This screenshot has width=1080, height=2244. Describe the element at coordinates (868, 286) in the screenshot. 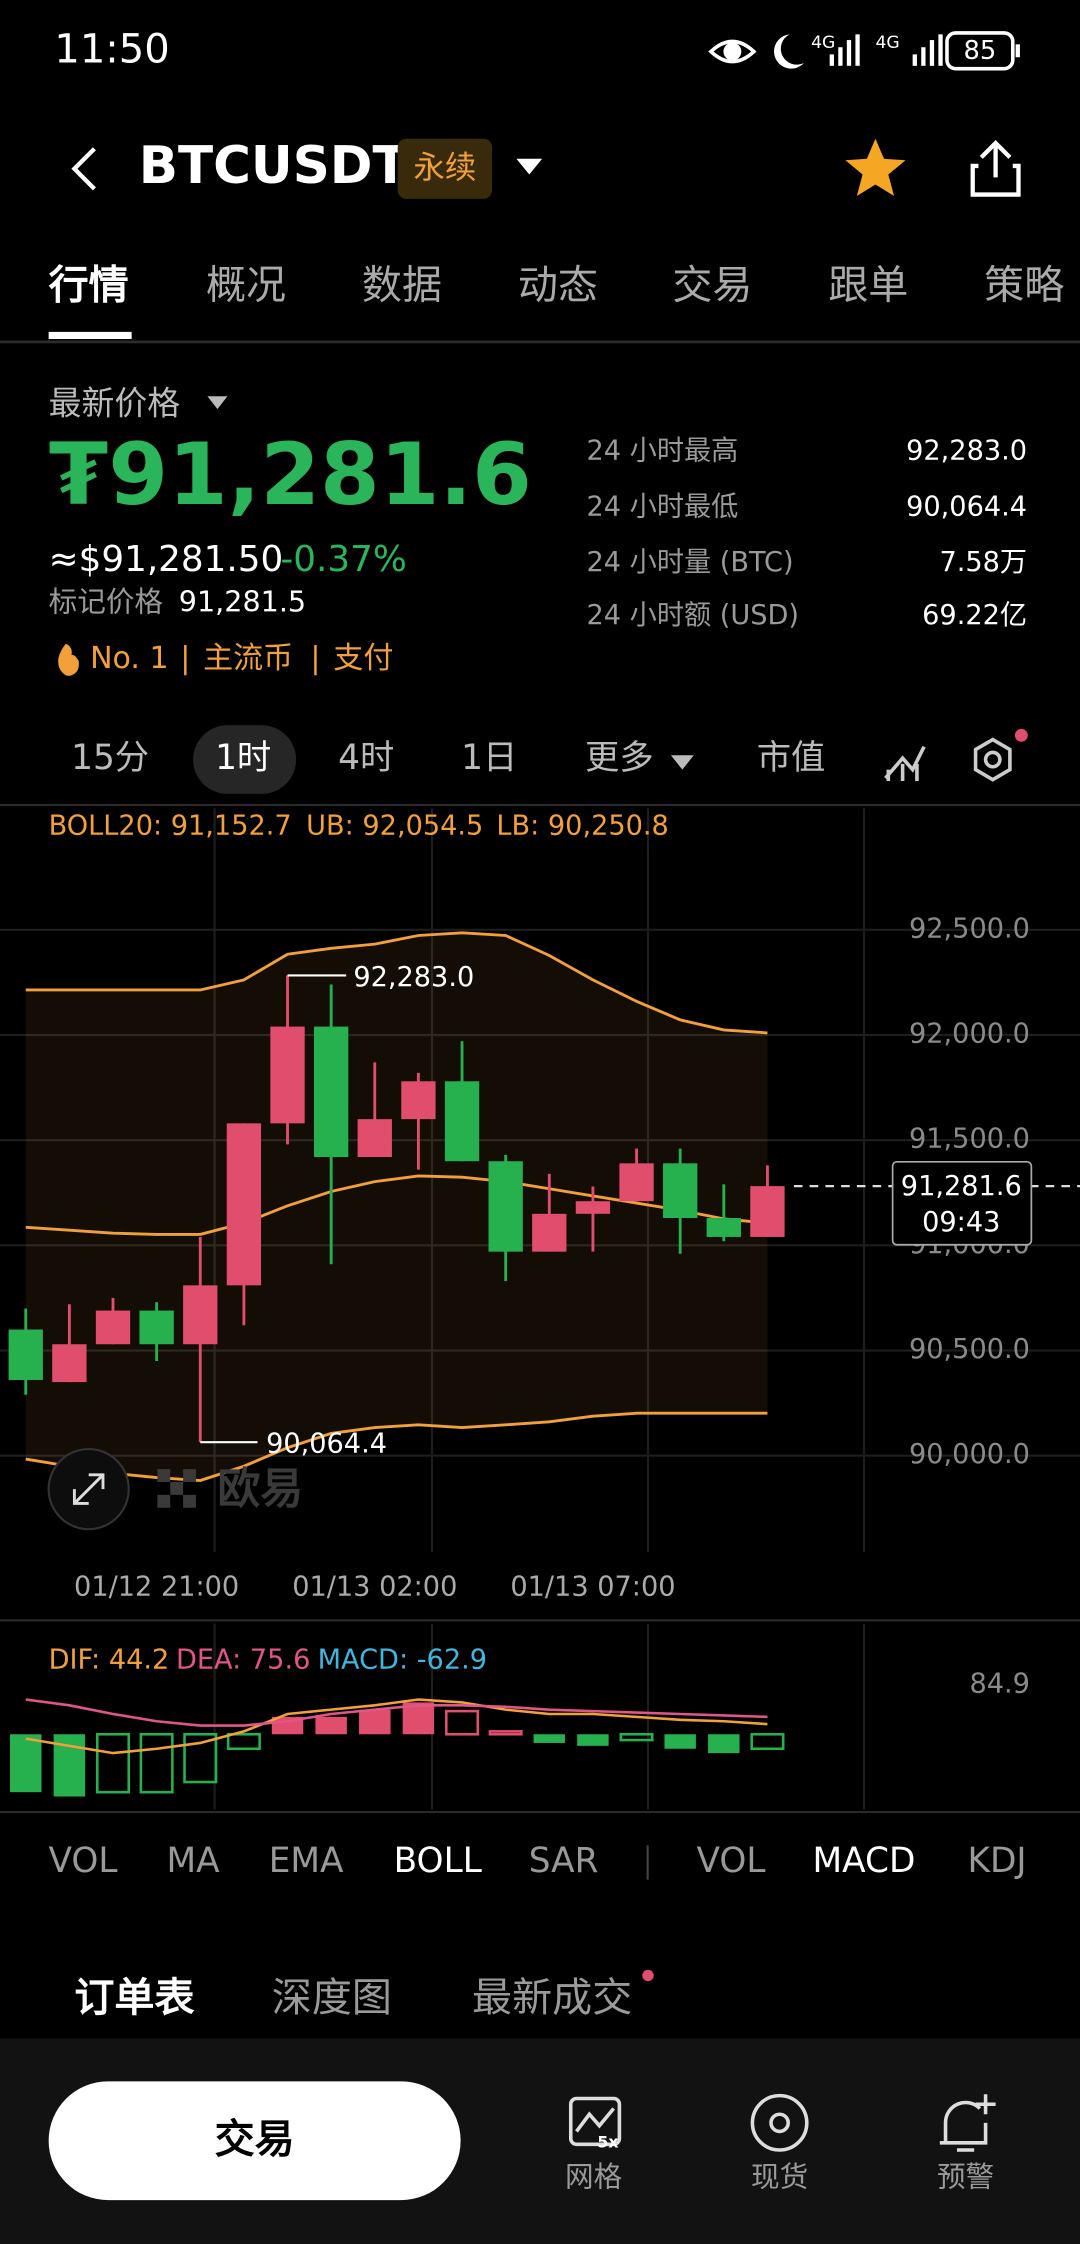

I see `tab: 跟单` at that location.